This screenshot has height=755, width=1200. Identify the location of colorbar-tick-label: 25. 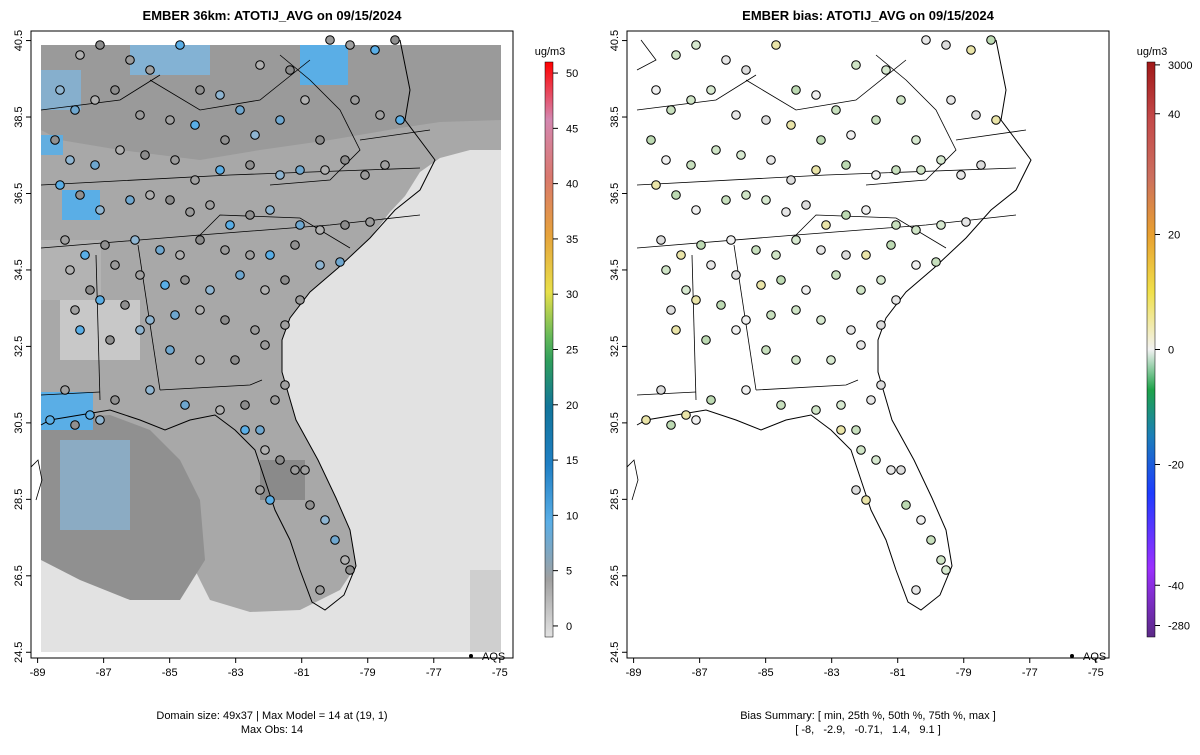
(572, 351).